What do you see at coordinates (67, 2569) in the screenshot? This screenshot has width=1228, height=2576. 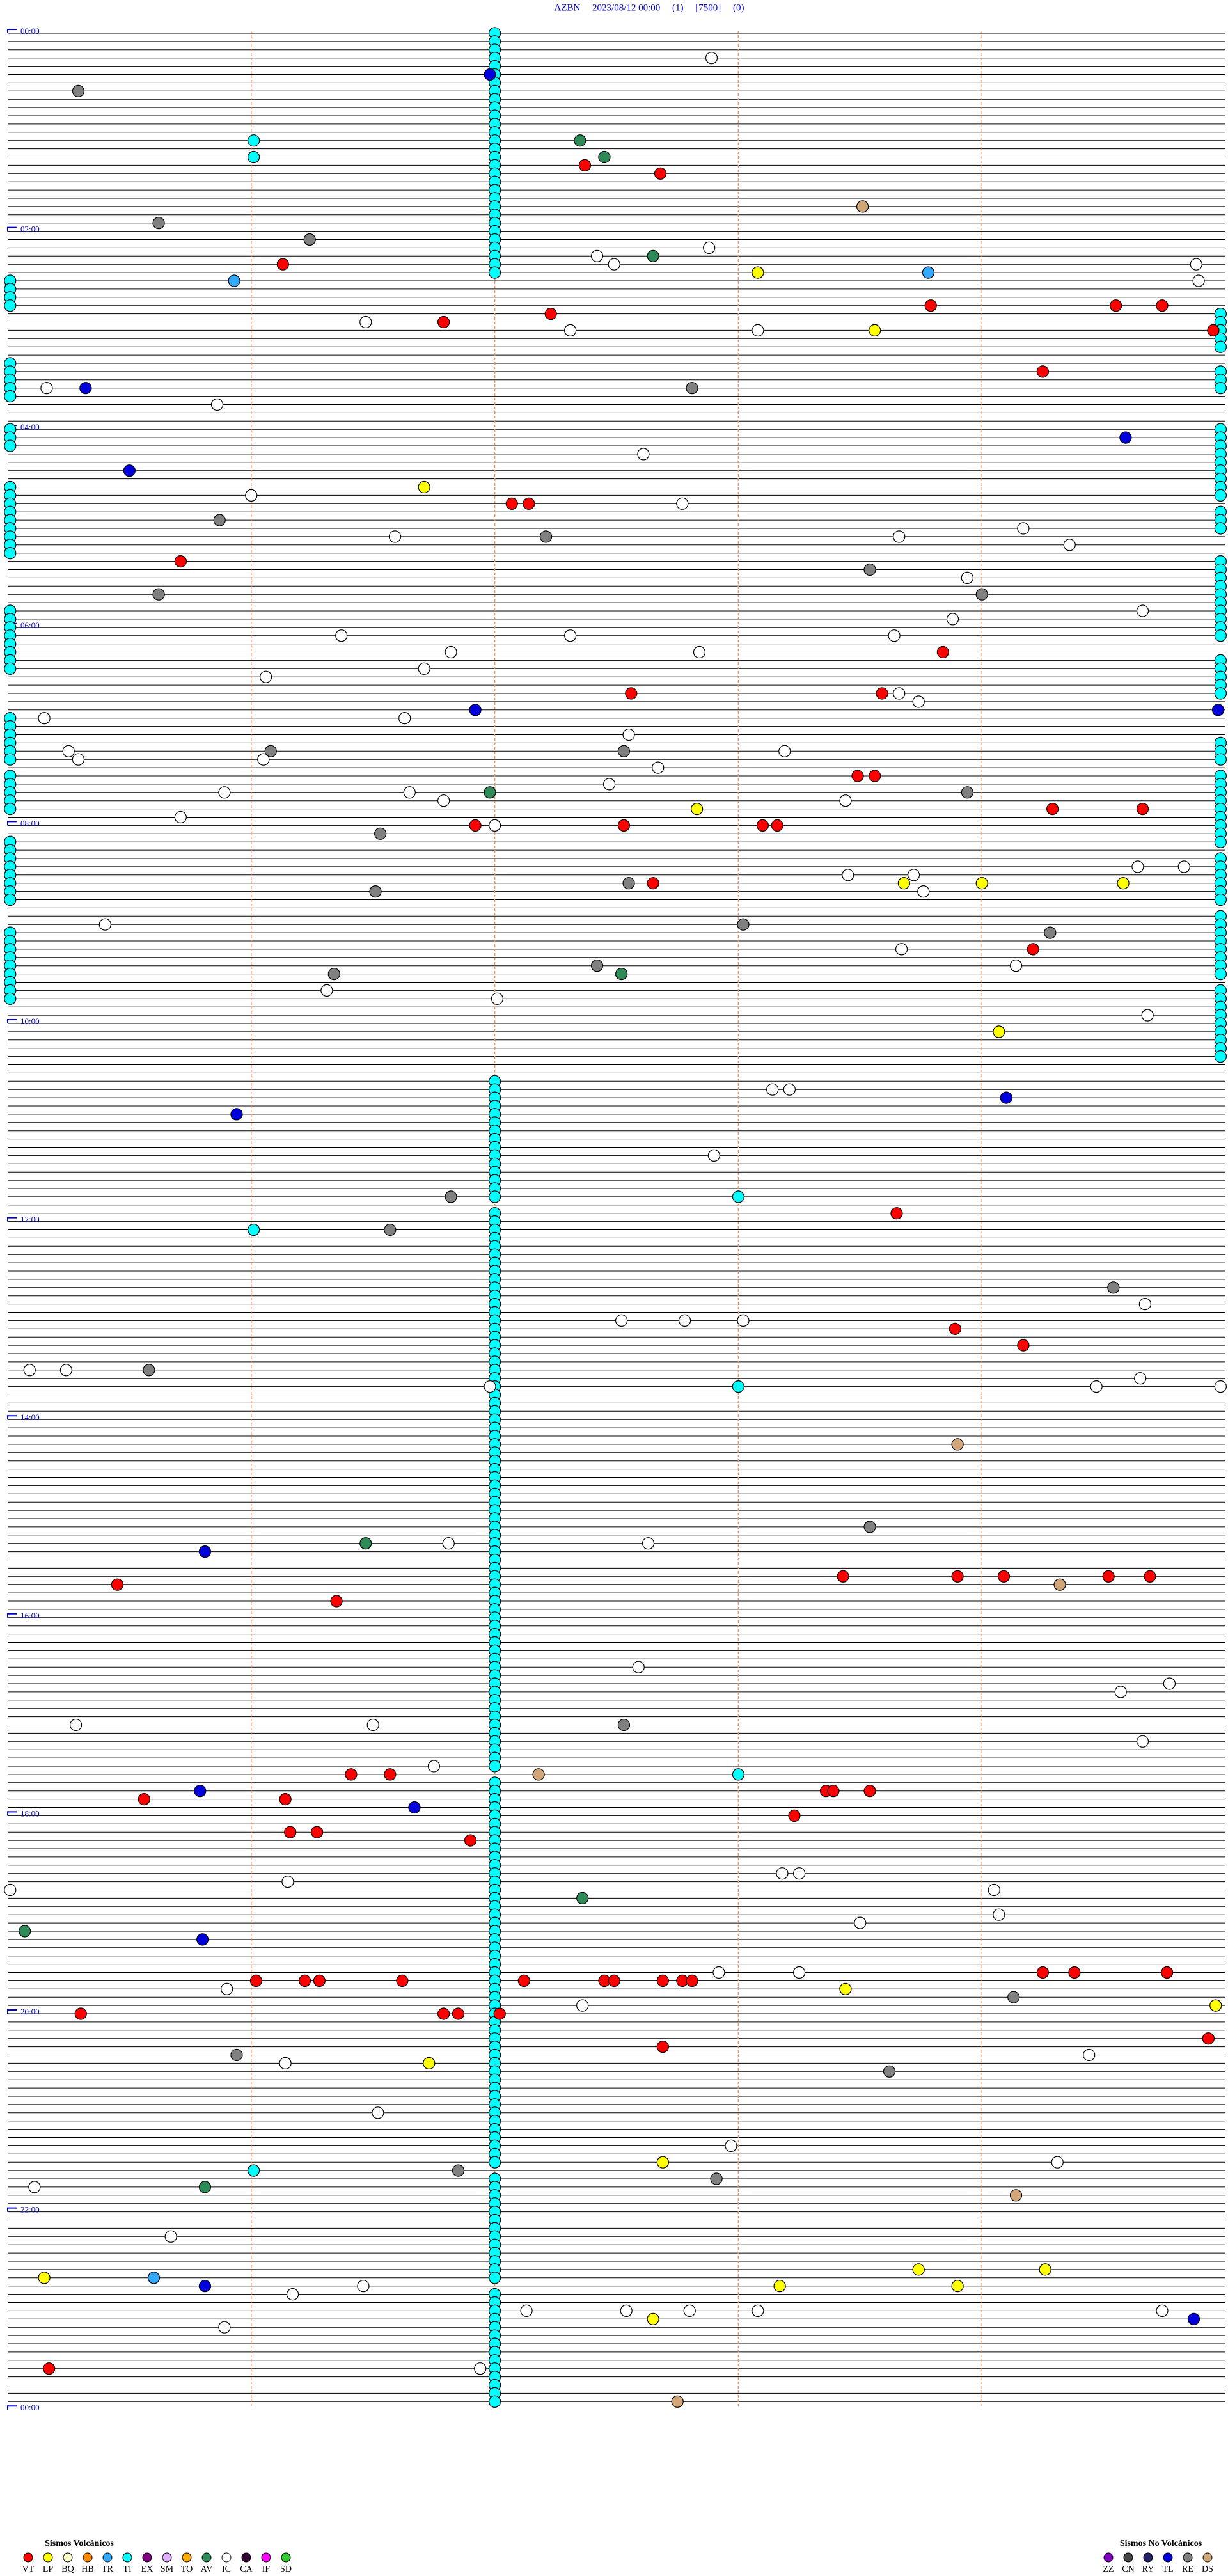 I see `legend-code: BQ` at bounding box center [67, 2569].